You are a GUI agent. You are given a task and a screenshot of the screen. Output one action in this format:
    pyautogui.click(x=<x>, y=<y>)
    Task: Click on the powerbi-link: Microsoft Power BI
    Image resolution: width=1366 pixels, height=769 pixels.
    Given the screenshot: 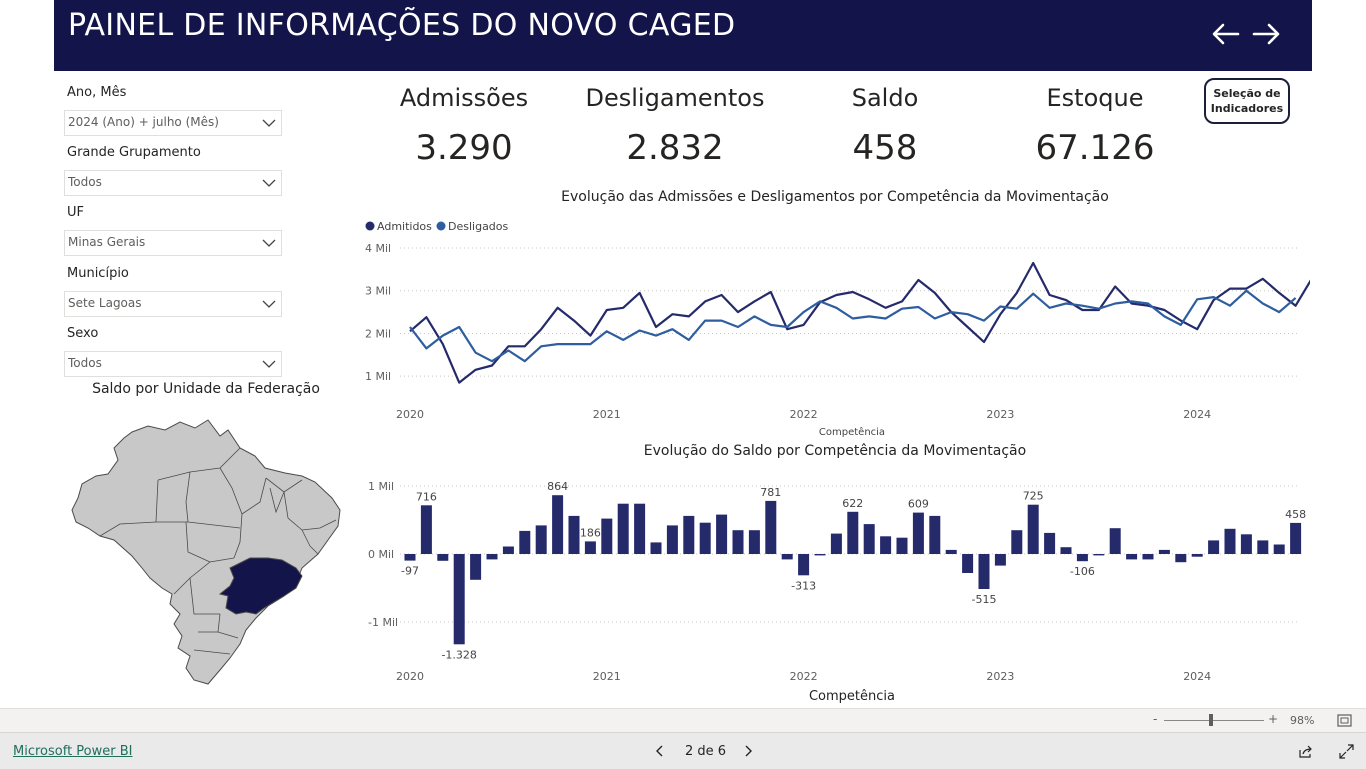 What is the action you would take?
    pyautogui.click(x=73, y=751)
    